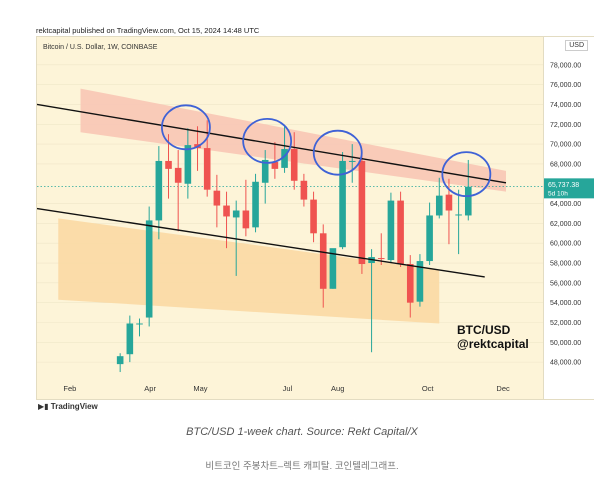  I want to click on y-tick-label: 62,000.00, so click(565, 224).